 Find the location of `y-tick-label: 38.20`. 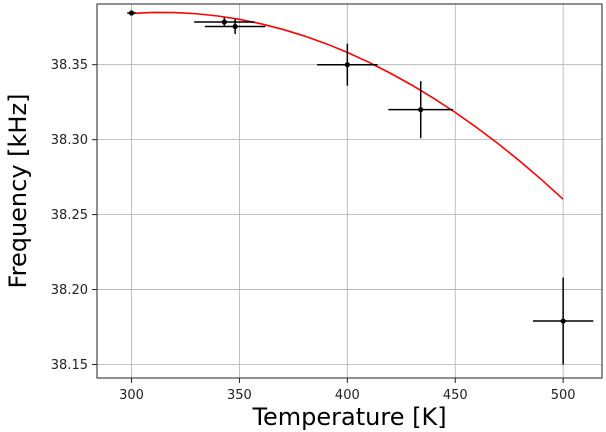

y-tick-label: 38.20 is located at coordinates (69, 290).